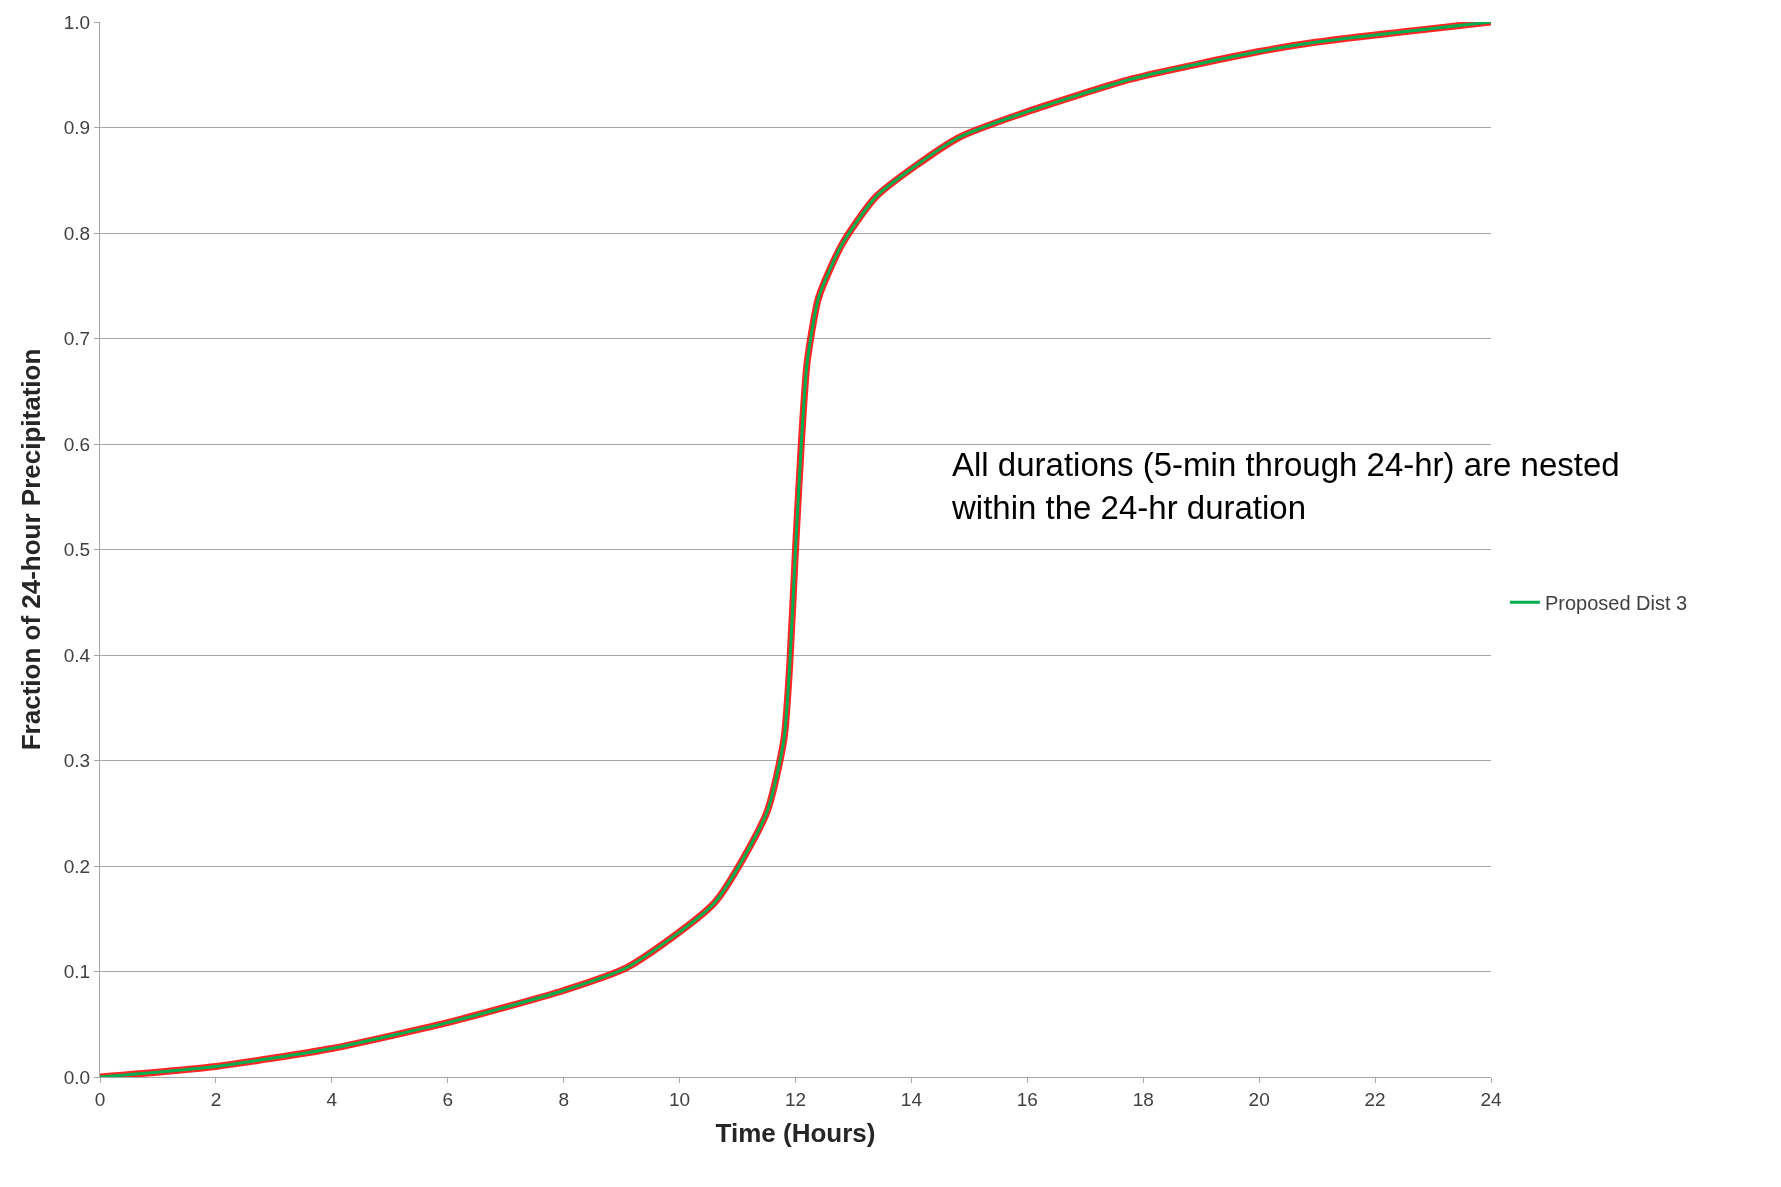 The width and height of the screenshot is (1781, 1187). What do you see at coordinates (77, 761) in the screenshot?
I see `y-tick-label: 0.3` at bounding box center [77, 761].